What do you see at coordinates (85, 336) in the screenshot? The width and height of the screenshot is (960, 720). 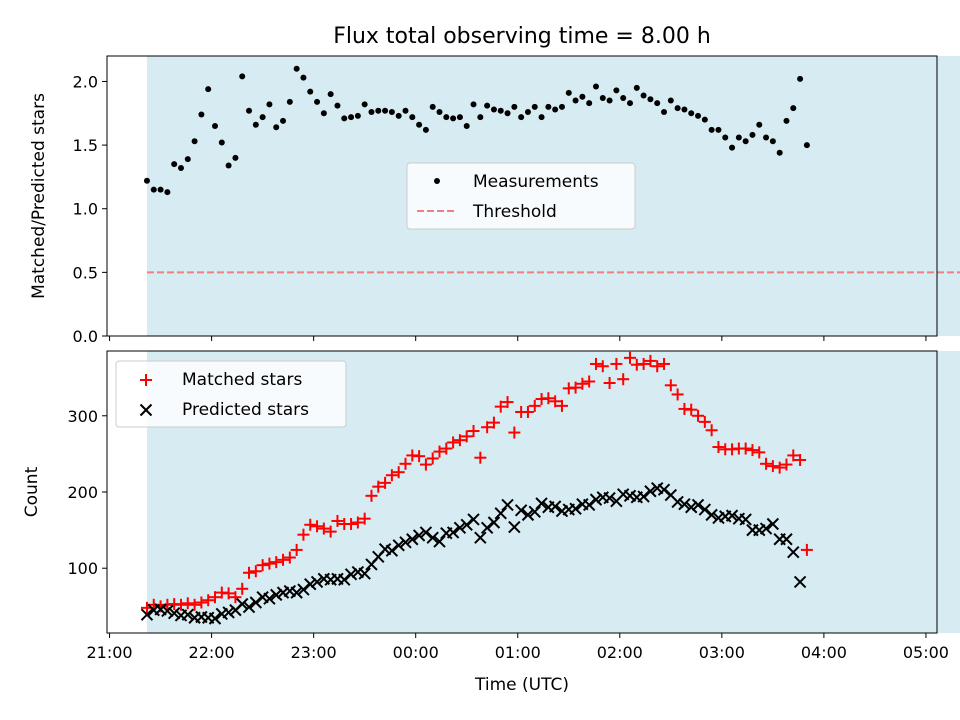 I see `y-tick-label: 0.0` at bounding box center [85, 336].